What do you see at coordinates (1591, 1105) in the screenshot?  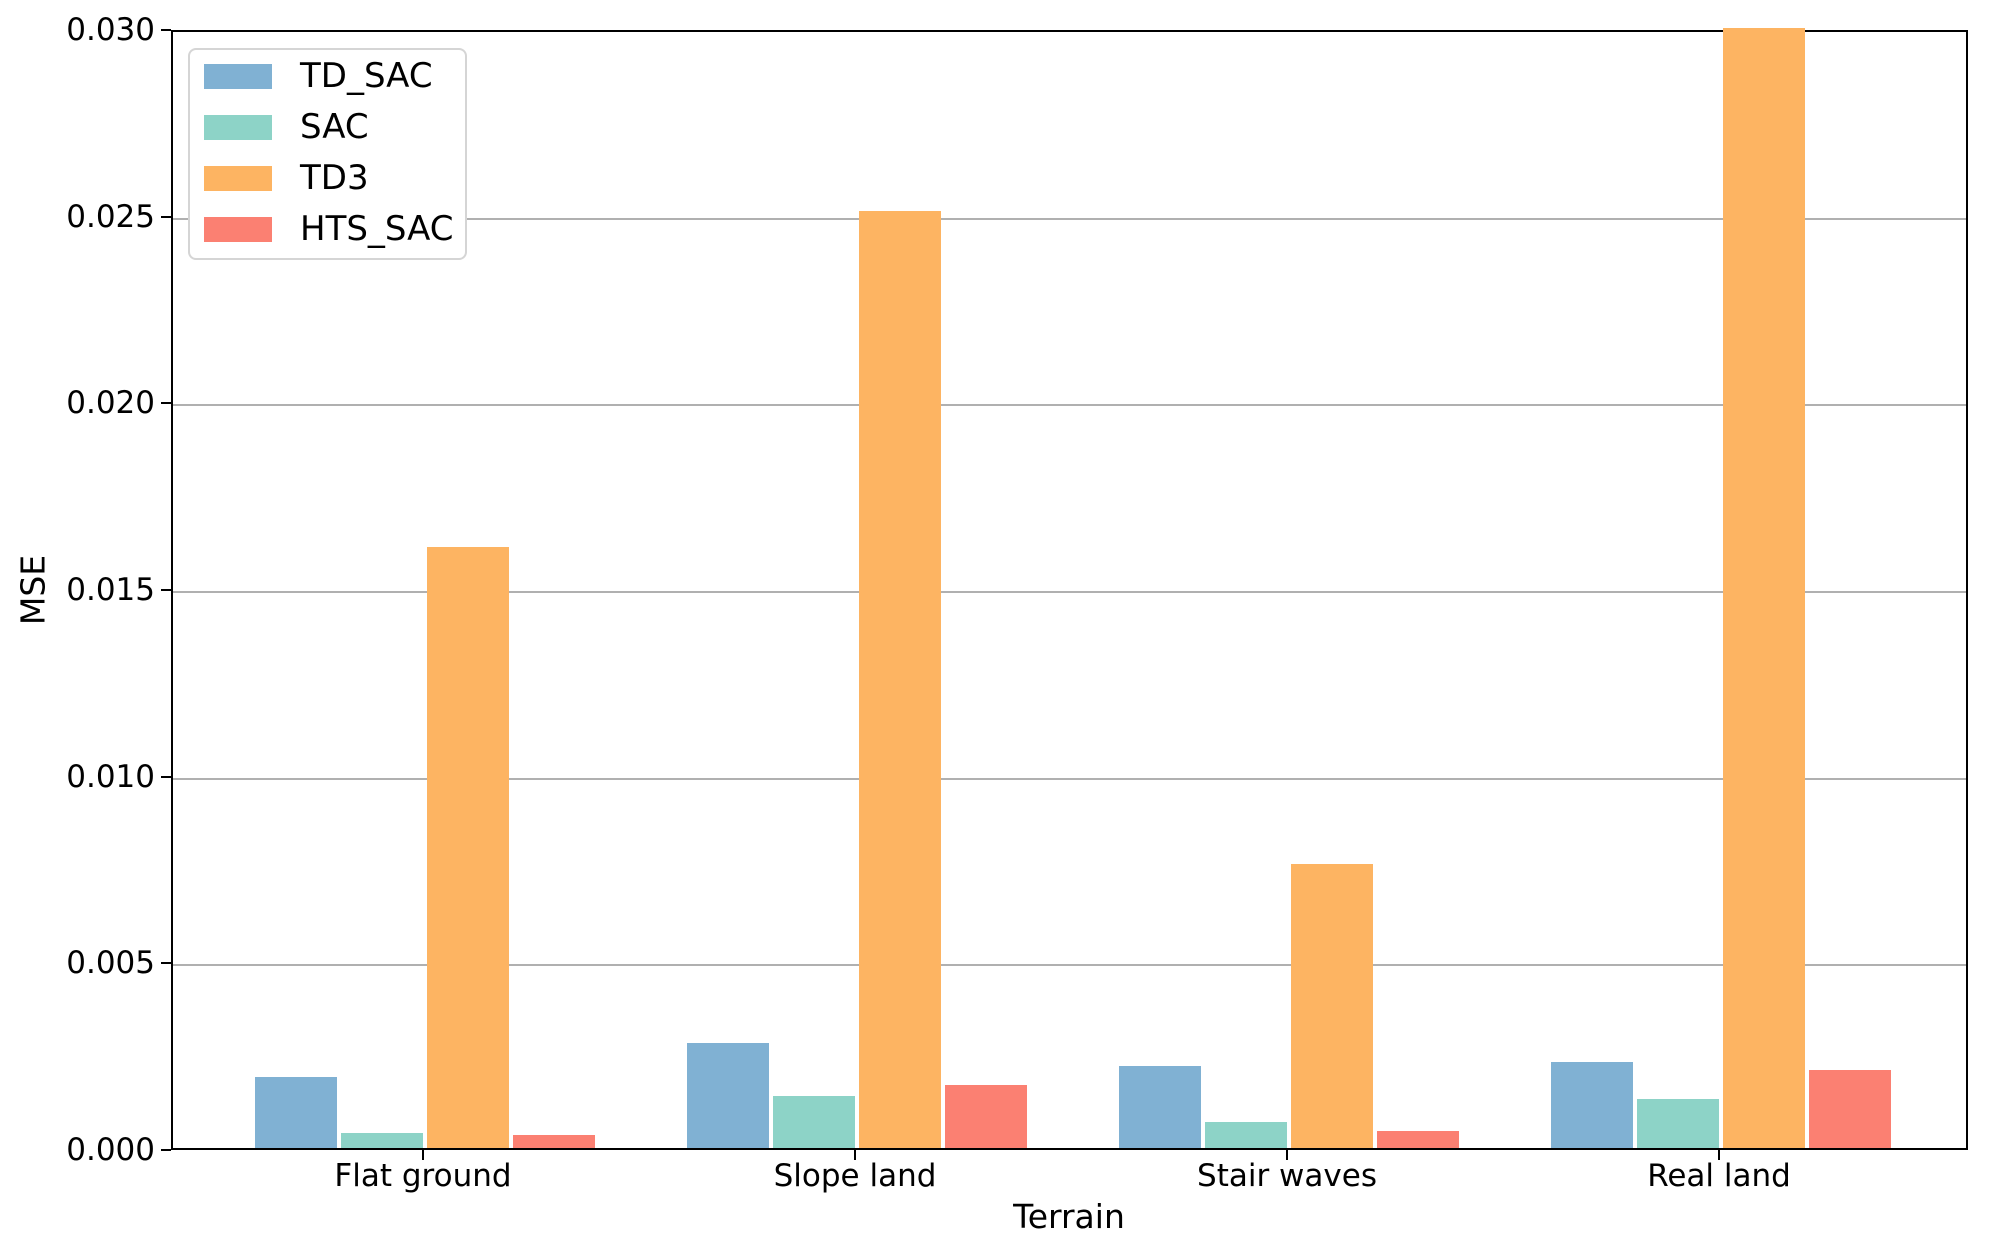 I see `bar-TD_SAC-real-land` at bounding box center [1591, 1105].